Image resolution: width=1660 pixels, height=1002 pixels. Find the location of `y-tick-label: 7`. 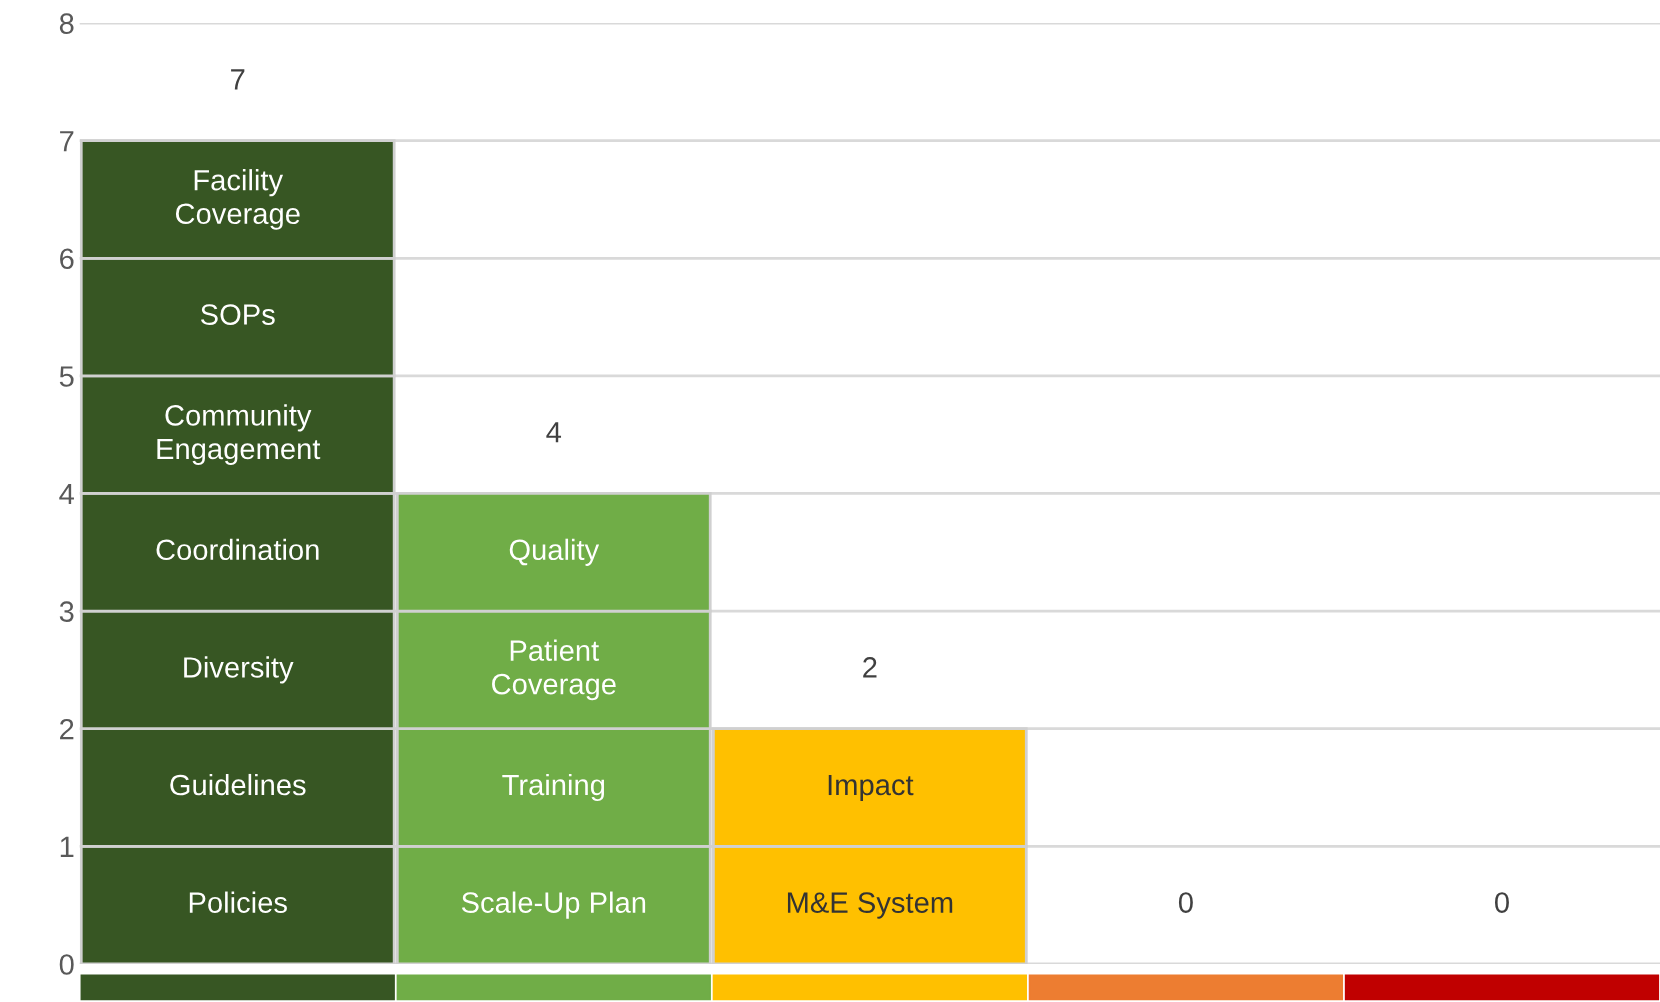

y-tick-label: 7 is located at coordinates (67, 141).